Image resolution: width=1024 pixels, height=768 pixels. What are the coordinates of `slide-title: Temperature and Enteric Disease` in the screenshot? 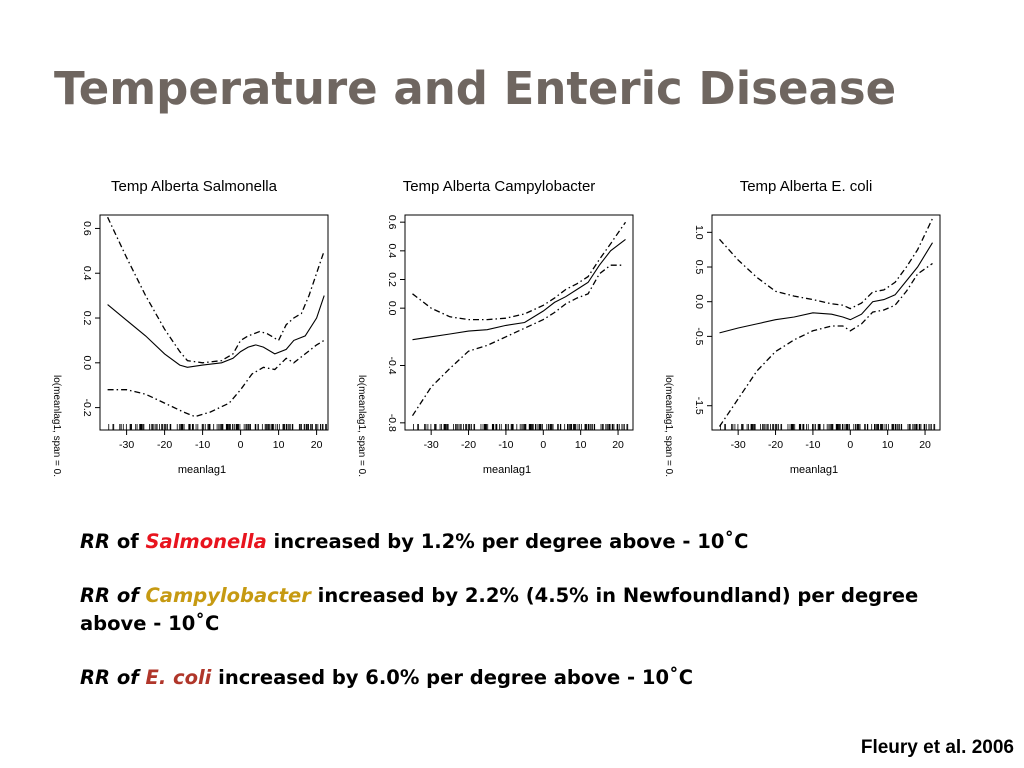 It's located at (475, 88).